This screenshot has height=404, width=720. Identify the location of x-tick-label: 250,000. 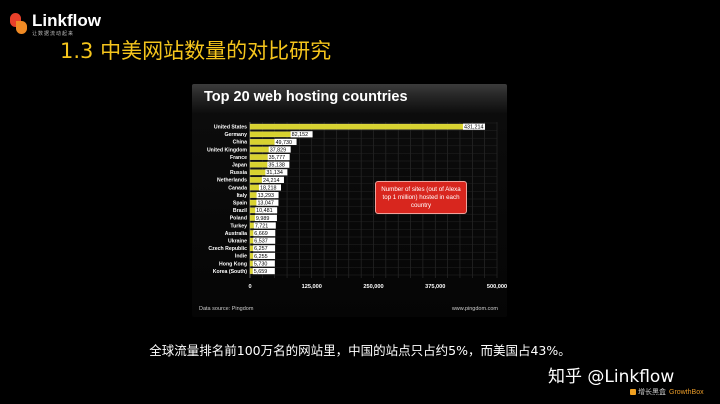
(373, 287).